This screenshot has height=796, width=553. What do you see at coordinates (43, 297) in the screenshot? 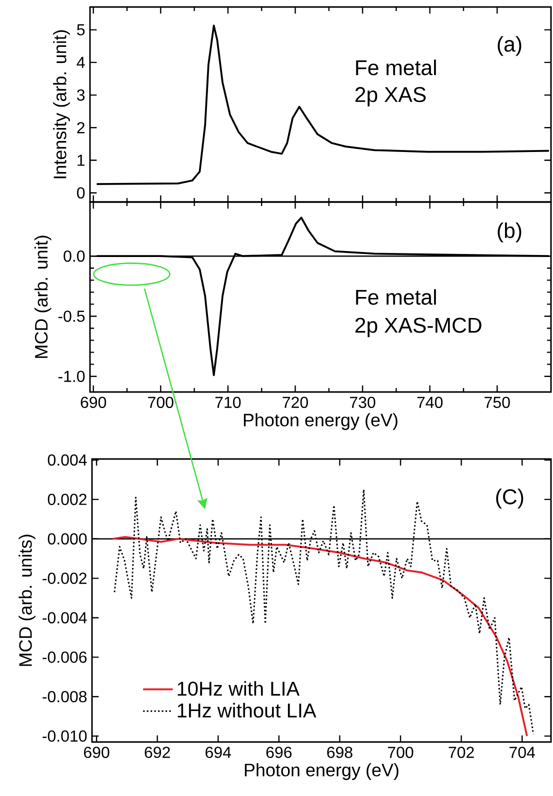
I see `y-axis-title: MCD (arb. unit)` at bounding box center [43, 297].